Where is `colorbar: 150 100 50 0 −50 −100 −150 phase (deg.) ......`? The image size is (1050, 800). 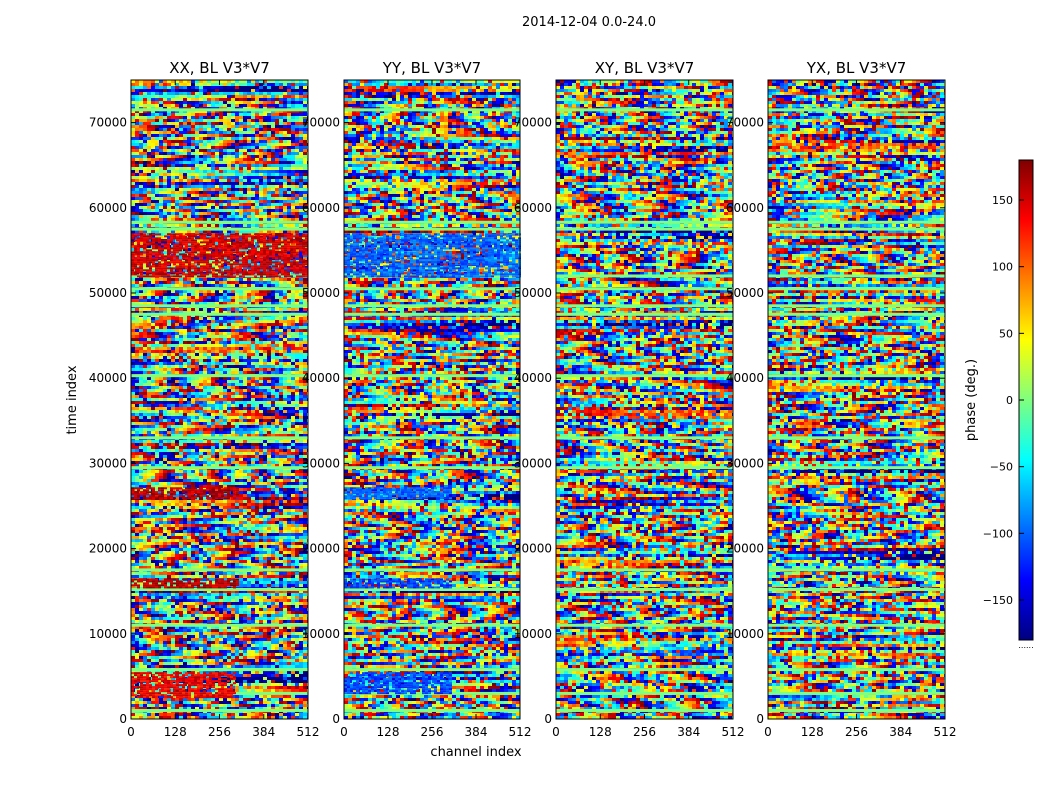
colorbar: 150 100 50 0 −50 −100 −150 phase (deg.) ...... is located at coordinates (999, 404).